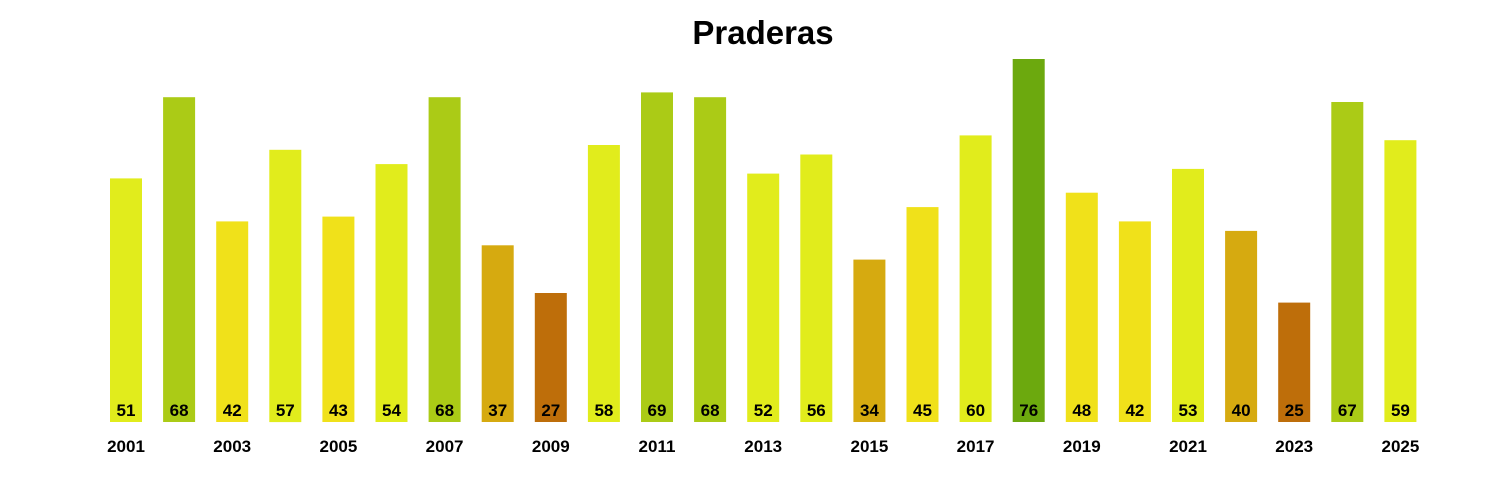 This screenshot has height=500, width=1500. What do you see at coordinates (1241, 326) in the screenshot?
I see `bar-2022` at bounding box center [1241, 326].